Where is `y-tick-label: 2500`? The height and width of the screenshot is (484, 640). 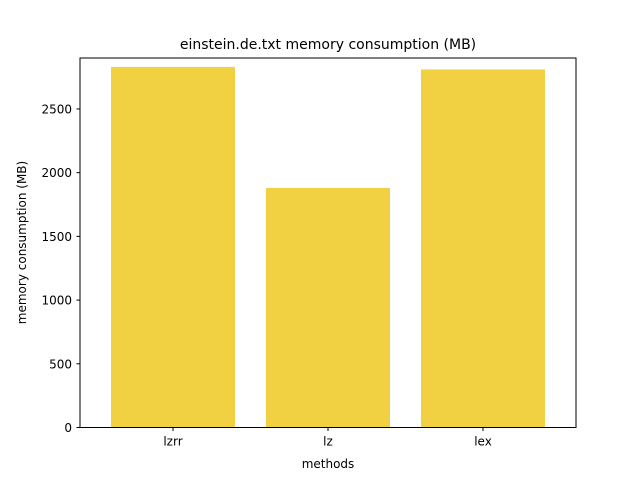 y-tick-label: 2500 is located at coordinates (56, 109).